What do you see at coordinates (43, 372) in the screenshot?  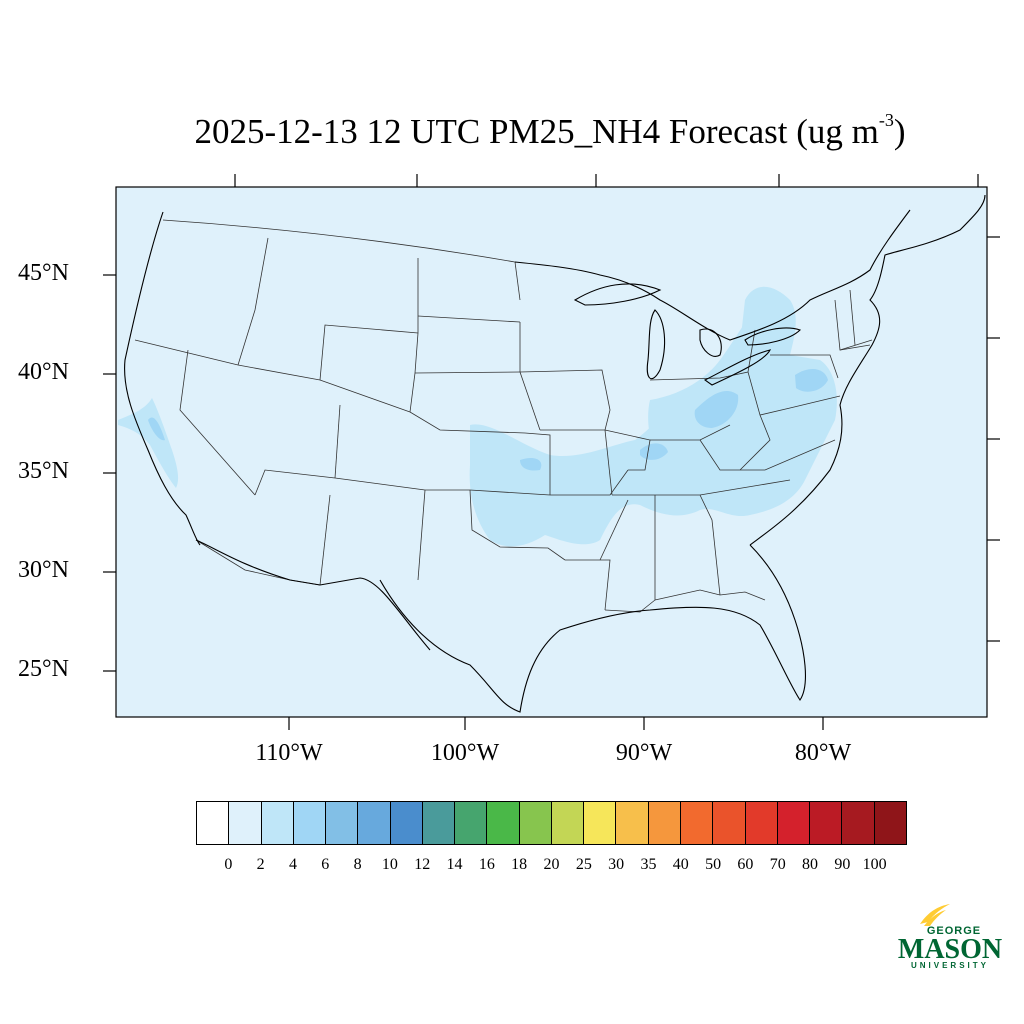 I see `lat-label-40n: 40°N` at bounding box center [43, 372].